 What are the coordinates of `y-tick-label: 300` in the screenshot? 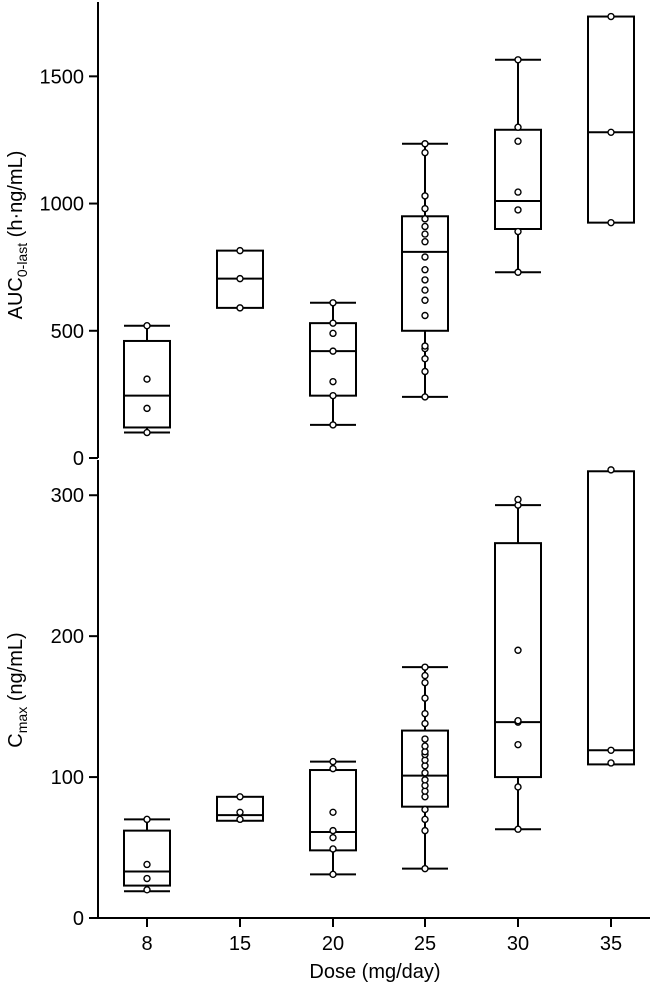 It's located at (67, 496).